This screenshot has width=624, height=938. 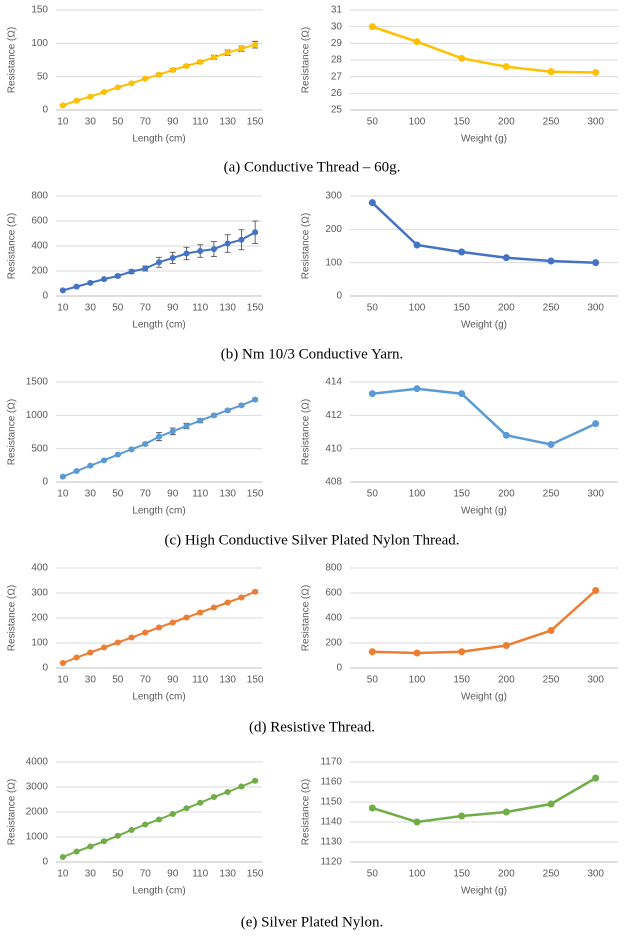 I want to click on x-tick-label: 100, so click(x=417, y=494).